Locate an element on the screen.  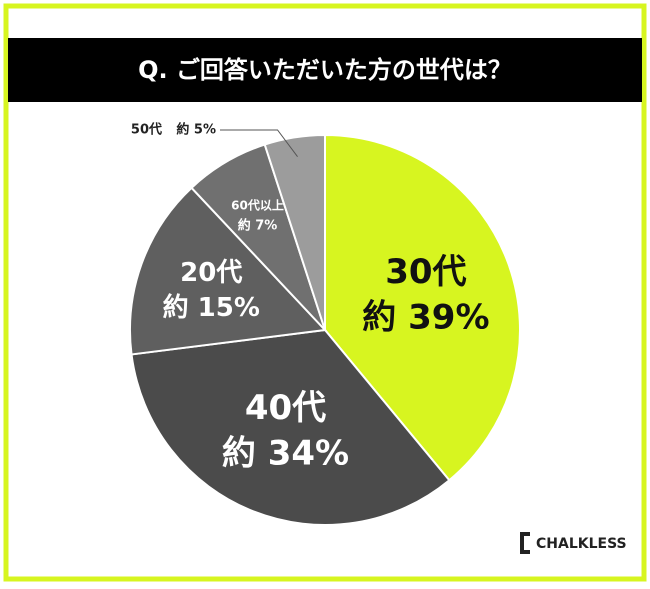
leader-line is located at coordinates (259, 143).